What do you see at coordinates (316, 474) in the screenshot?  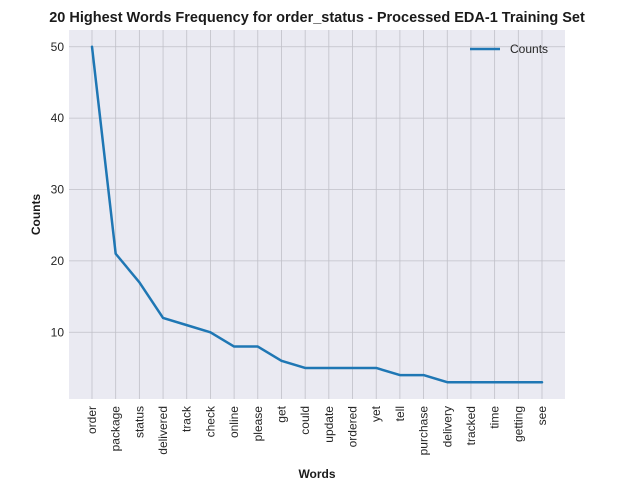 I see `x-axis-label: Words` at bounding box center [316, 474].